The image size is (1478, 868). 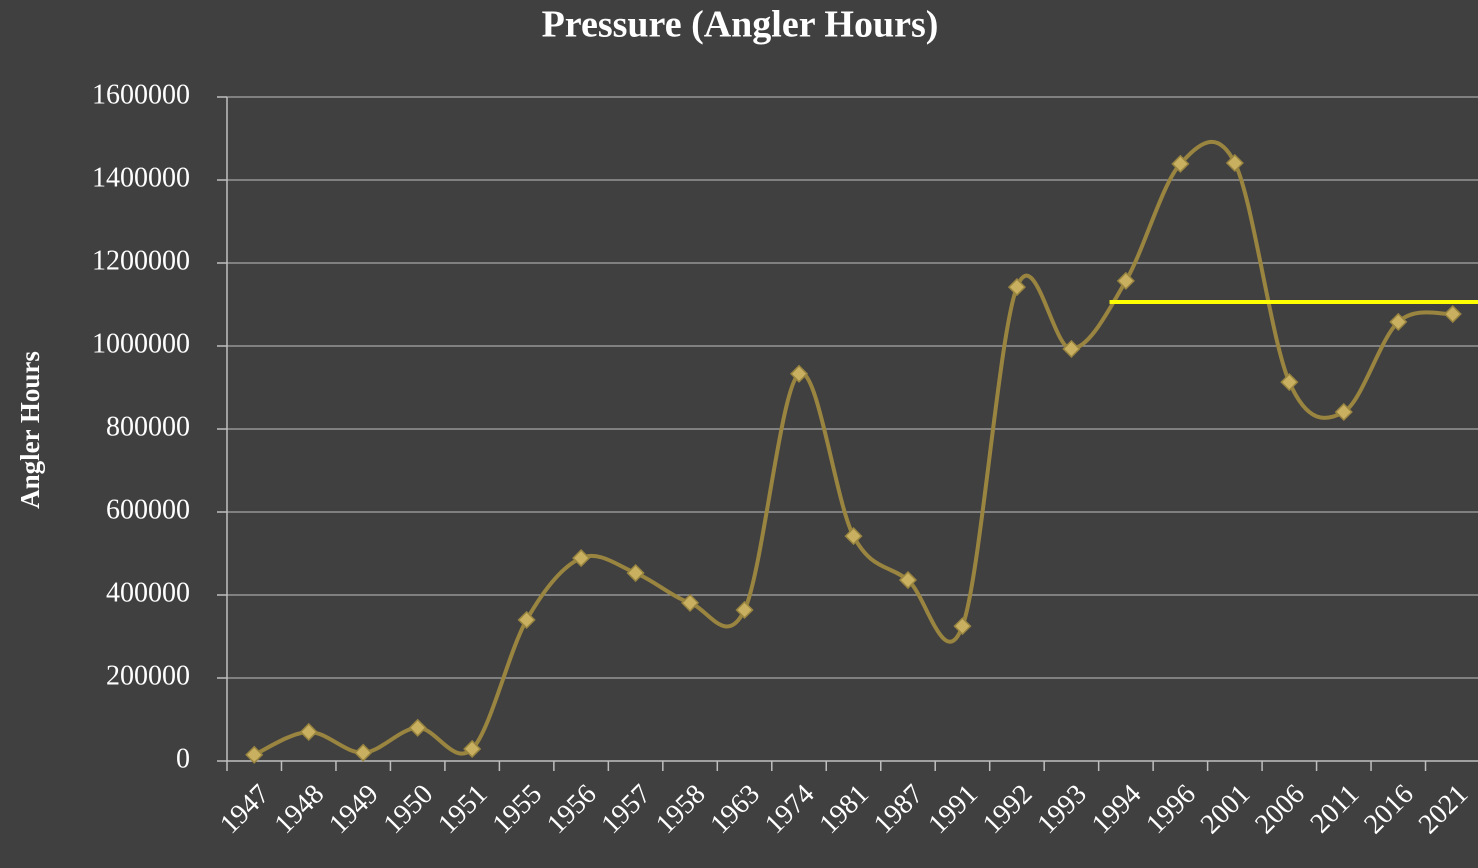 I want to click on y-tick-label: 400000, so click(x=148, y=592).